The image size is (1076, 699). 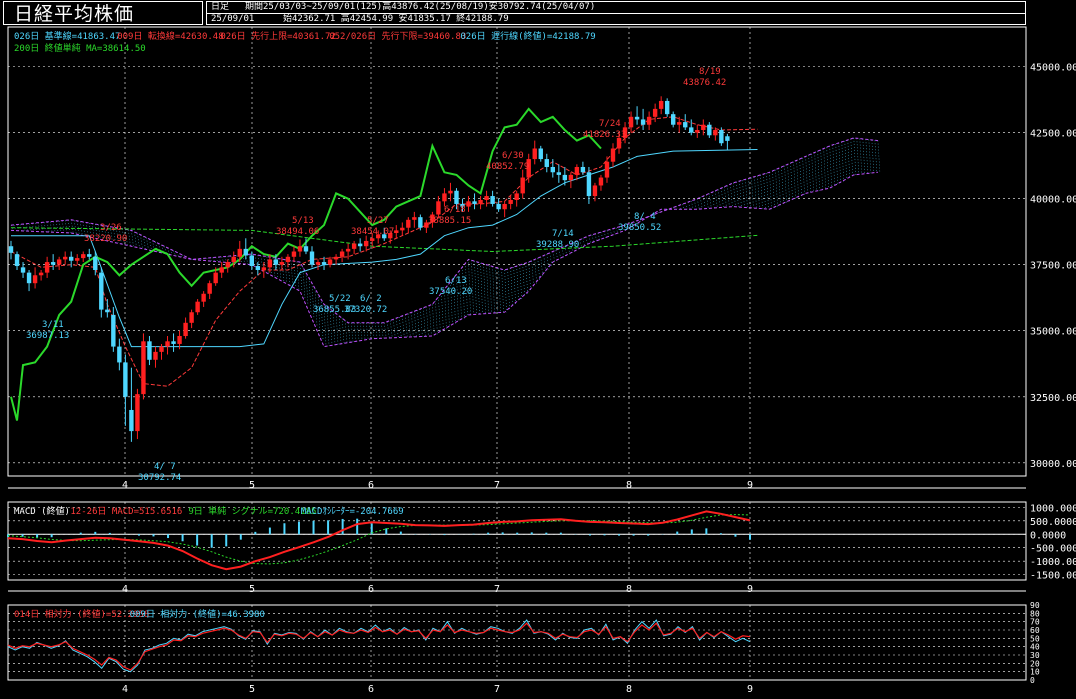 I want to click on annotation-value: 36987.13, so click(x=47, y=336).